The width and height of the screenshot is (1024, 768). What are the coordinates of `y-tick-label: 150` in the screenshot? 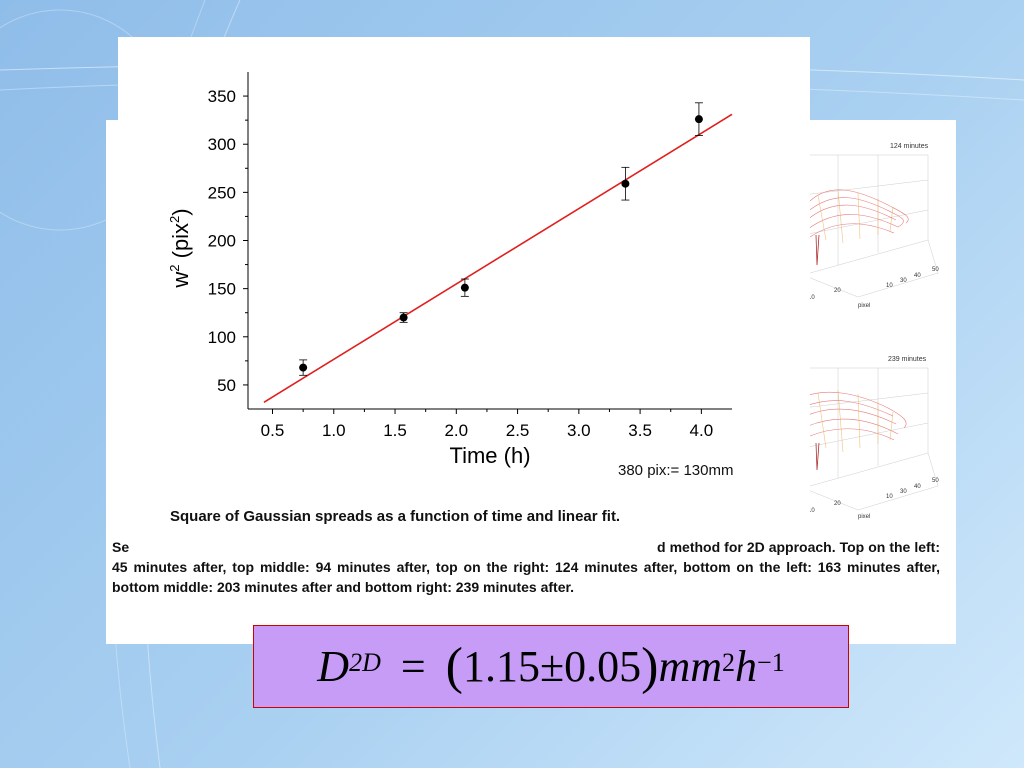 It's located at (222, 289).